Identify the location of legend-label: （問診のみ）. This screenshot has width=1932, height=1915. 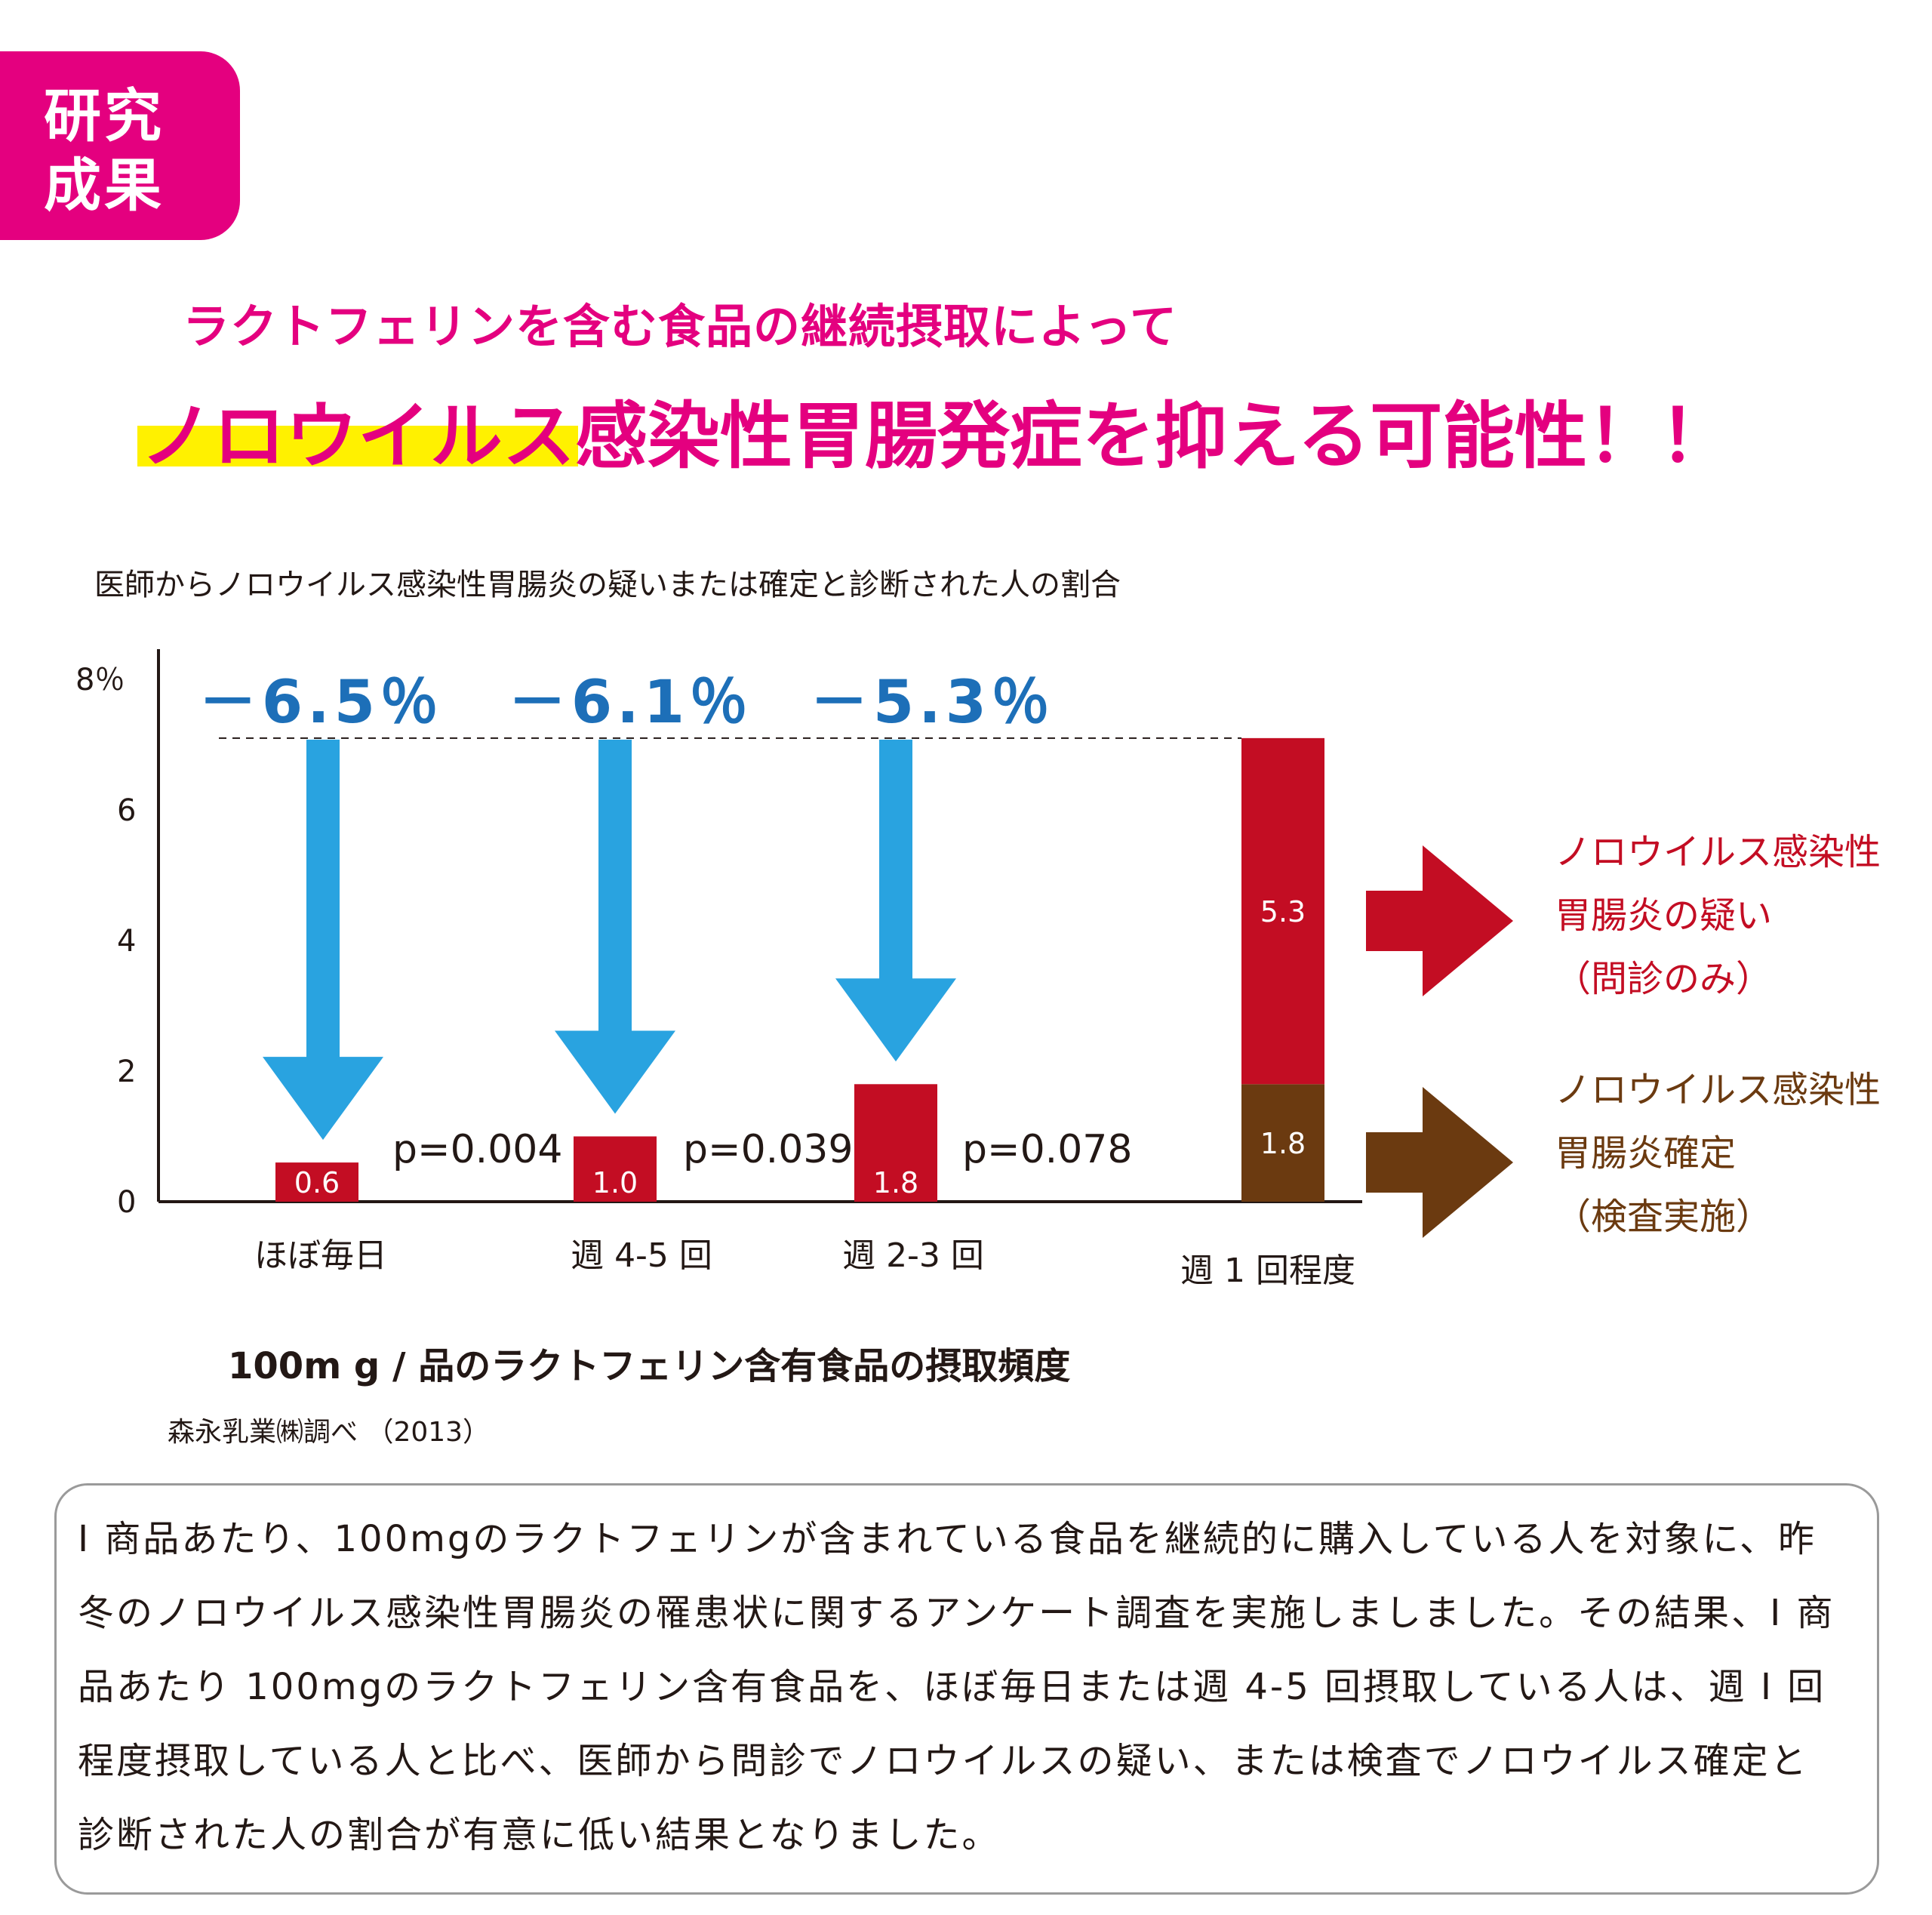
(1663, 979).